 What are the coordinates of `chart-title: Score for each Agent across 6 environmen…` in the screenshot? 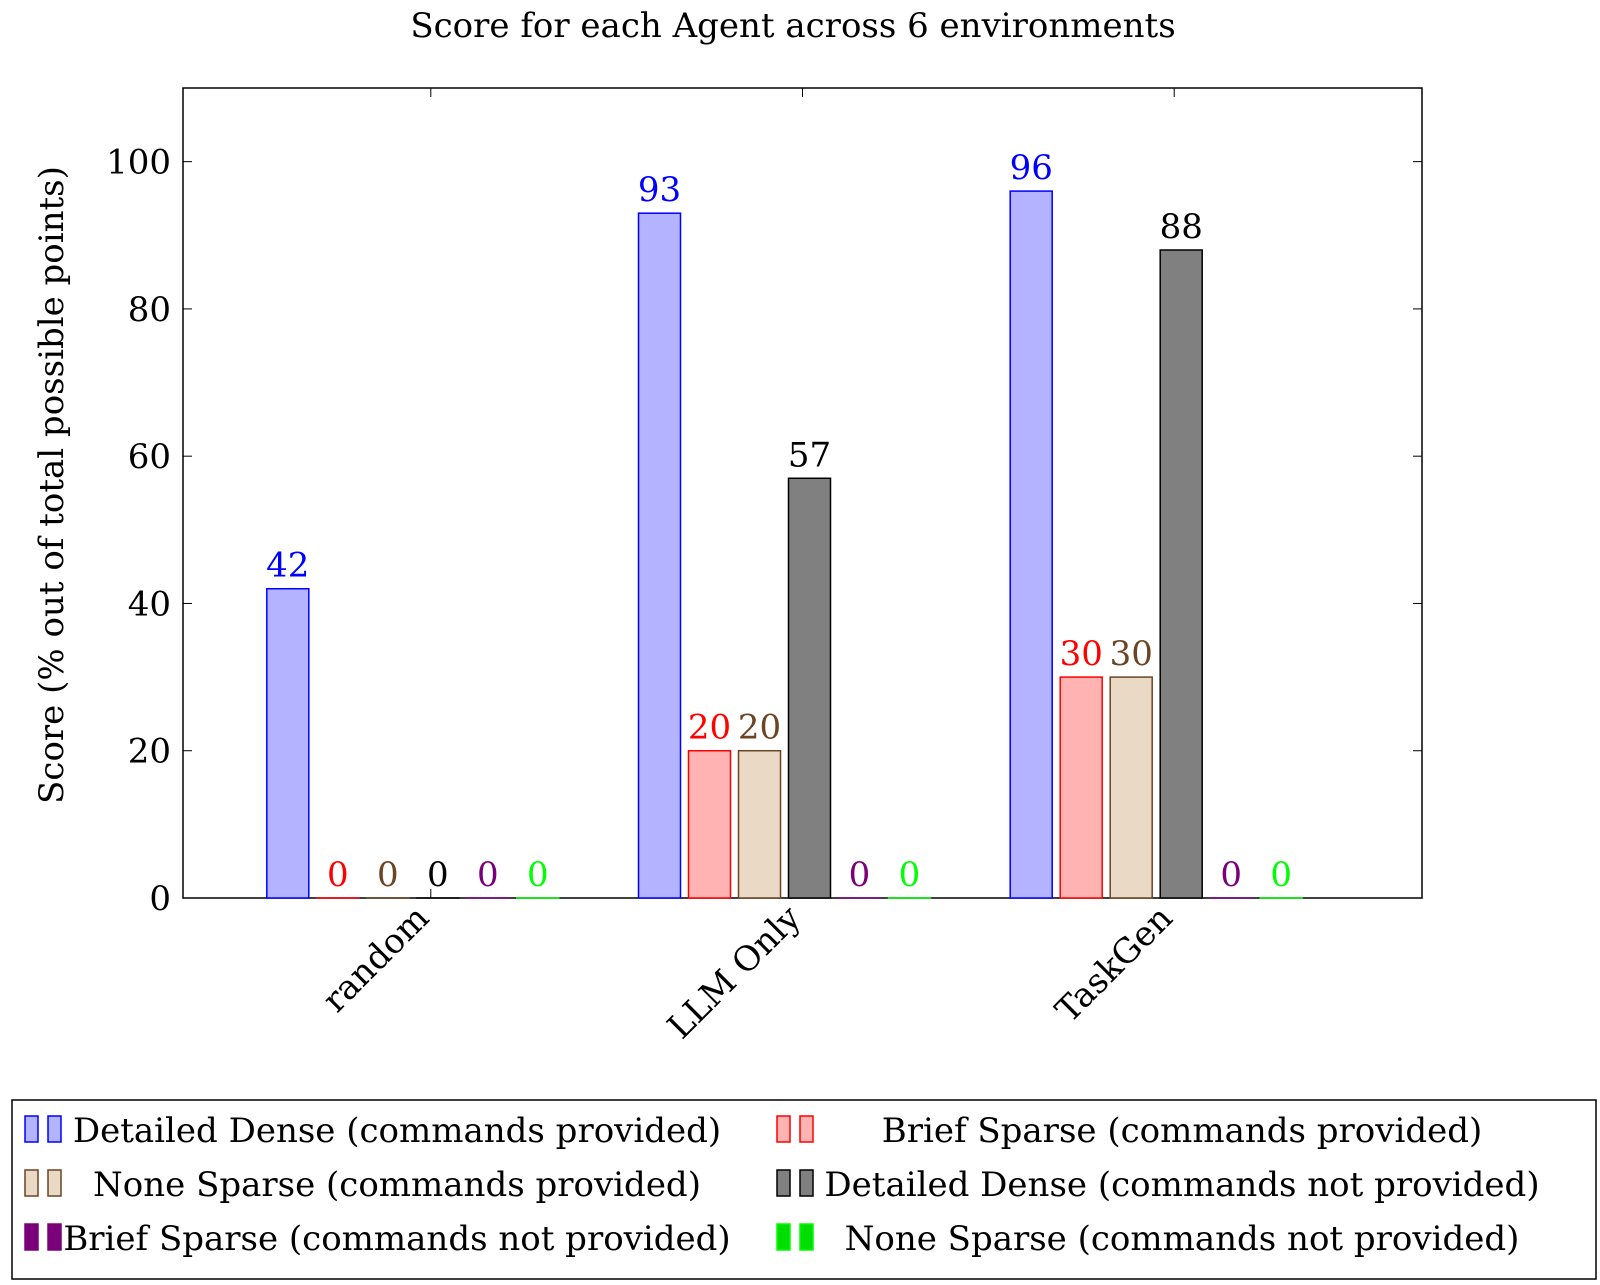 It's located at (792, 26).